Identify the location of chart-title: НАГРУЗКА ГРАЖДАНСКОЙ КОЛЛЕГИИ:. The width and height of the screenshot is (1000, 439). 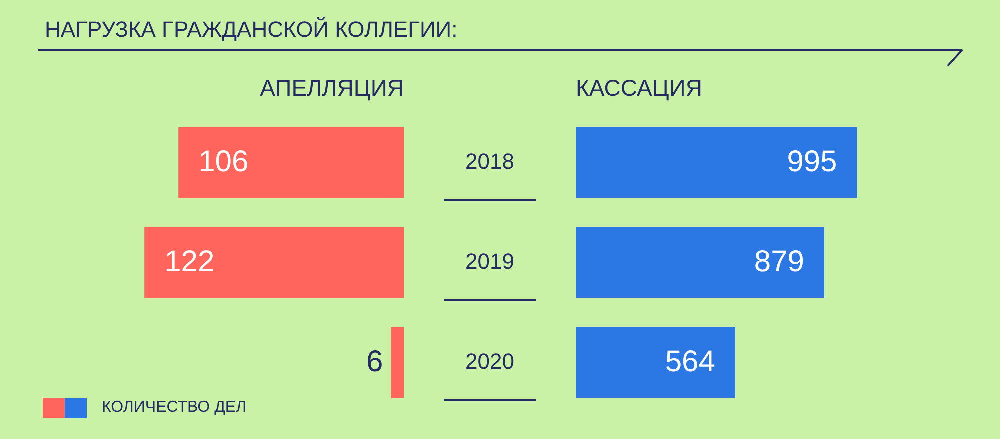
(251, 30).